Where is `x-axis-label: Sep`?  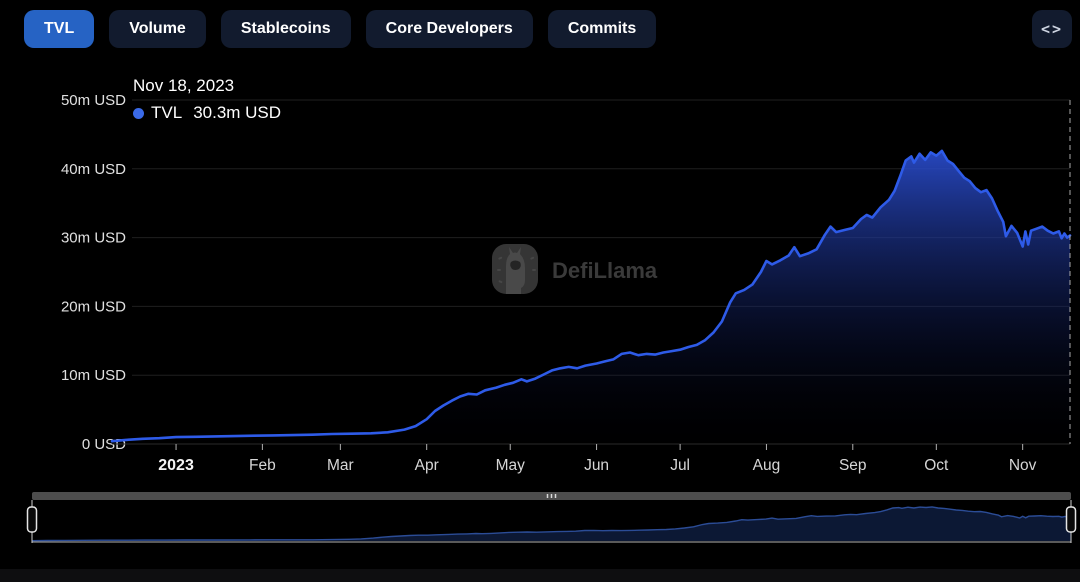 x-axis-label: Sep is located at coordinates (853, 465).